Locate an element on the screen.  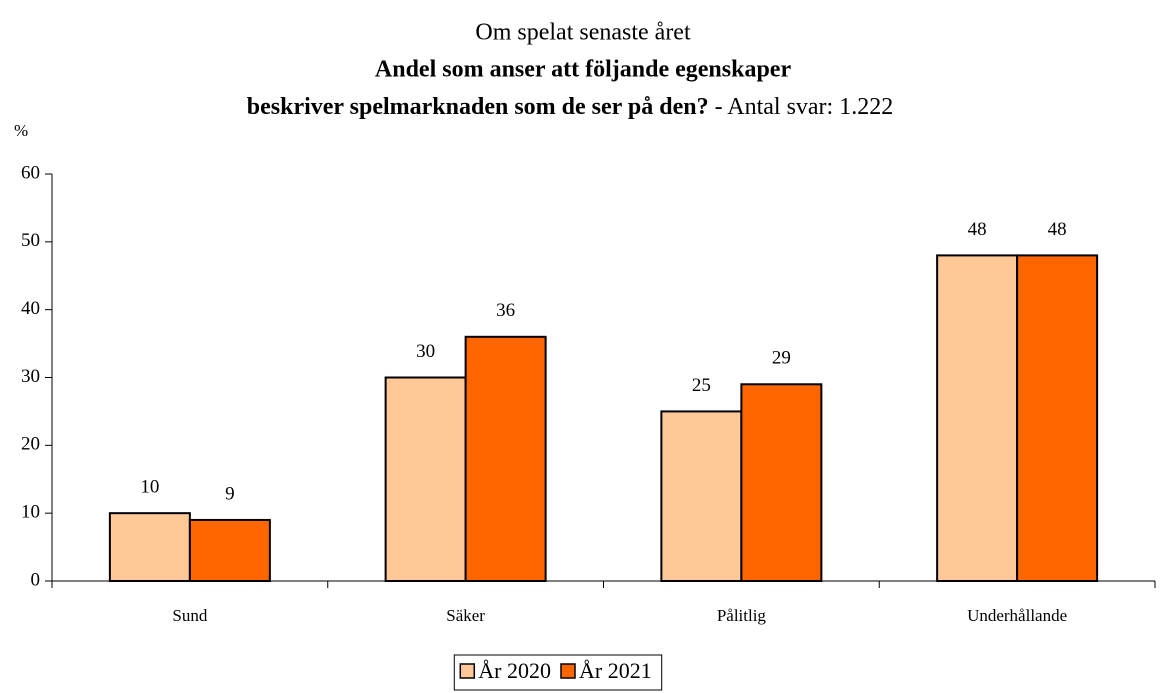
x-tick-label: Sund is located at coordinates (189, 615).